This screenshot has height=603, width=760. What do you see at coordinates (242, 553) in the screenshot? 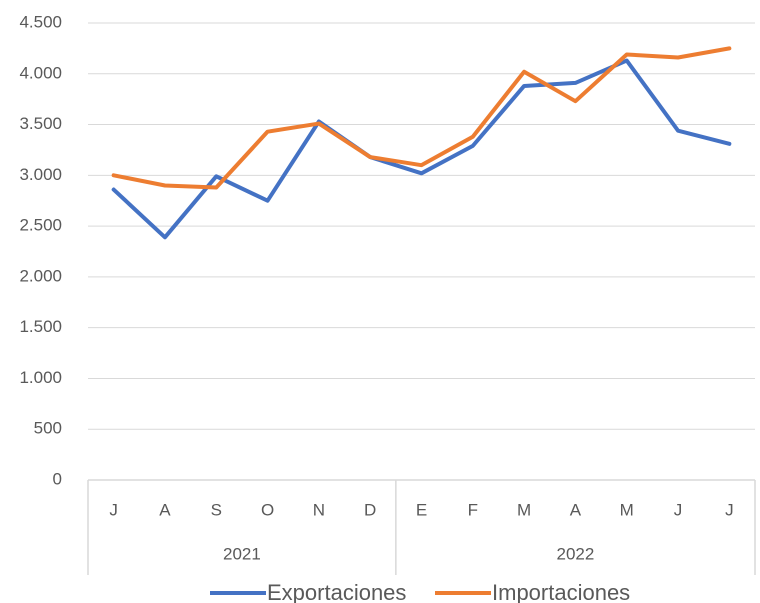
I see `group-label: 2021` at bounding box center [242, 553].